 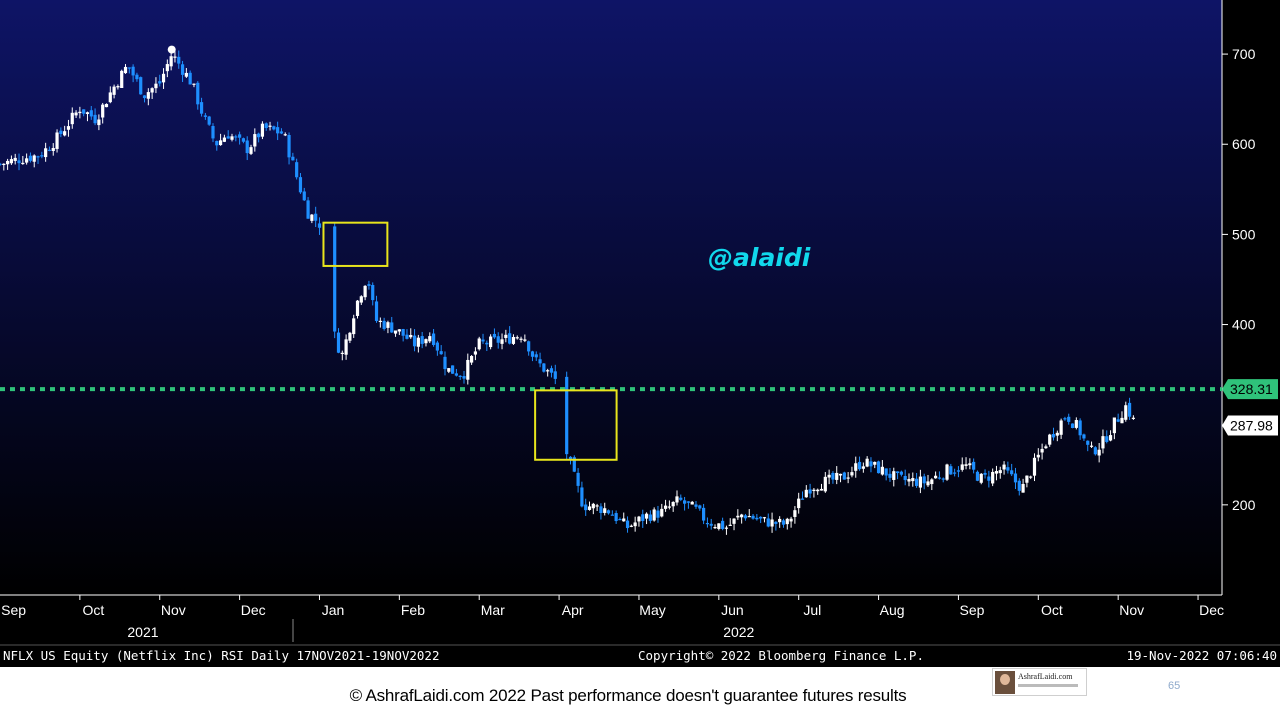 I want to click on footer-right: 19-Nov-2022 07:06:40, so click(x=1201, y=655).